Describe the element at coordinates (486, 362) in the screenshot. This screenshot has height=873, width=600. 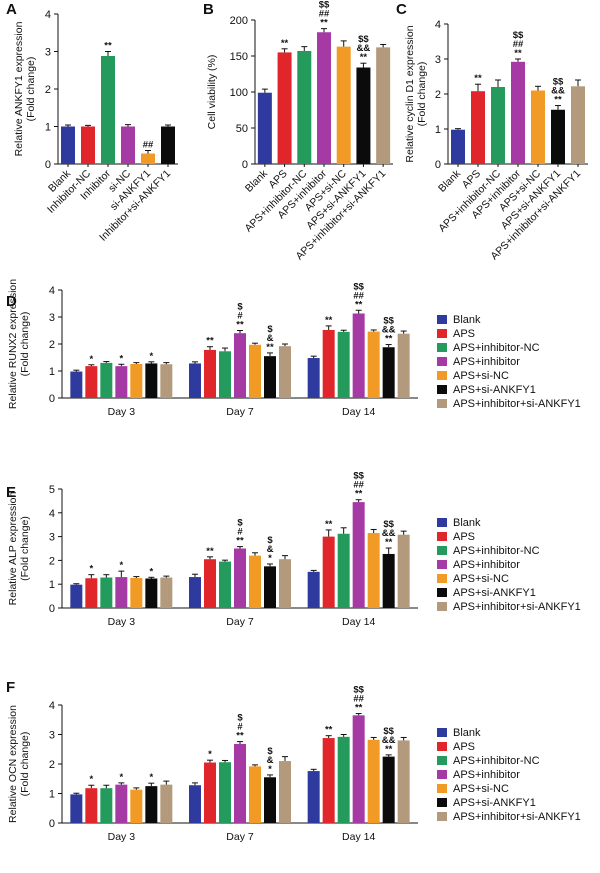
I see `legend-label: APS+inhibitor` at that location.